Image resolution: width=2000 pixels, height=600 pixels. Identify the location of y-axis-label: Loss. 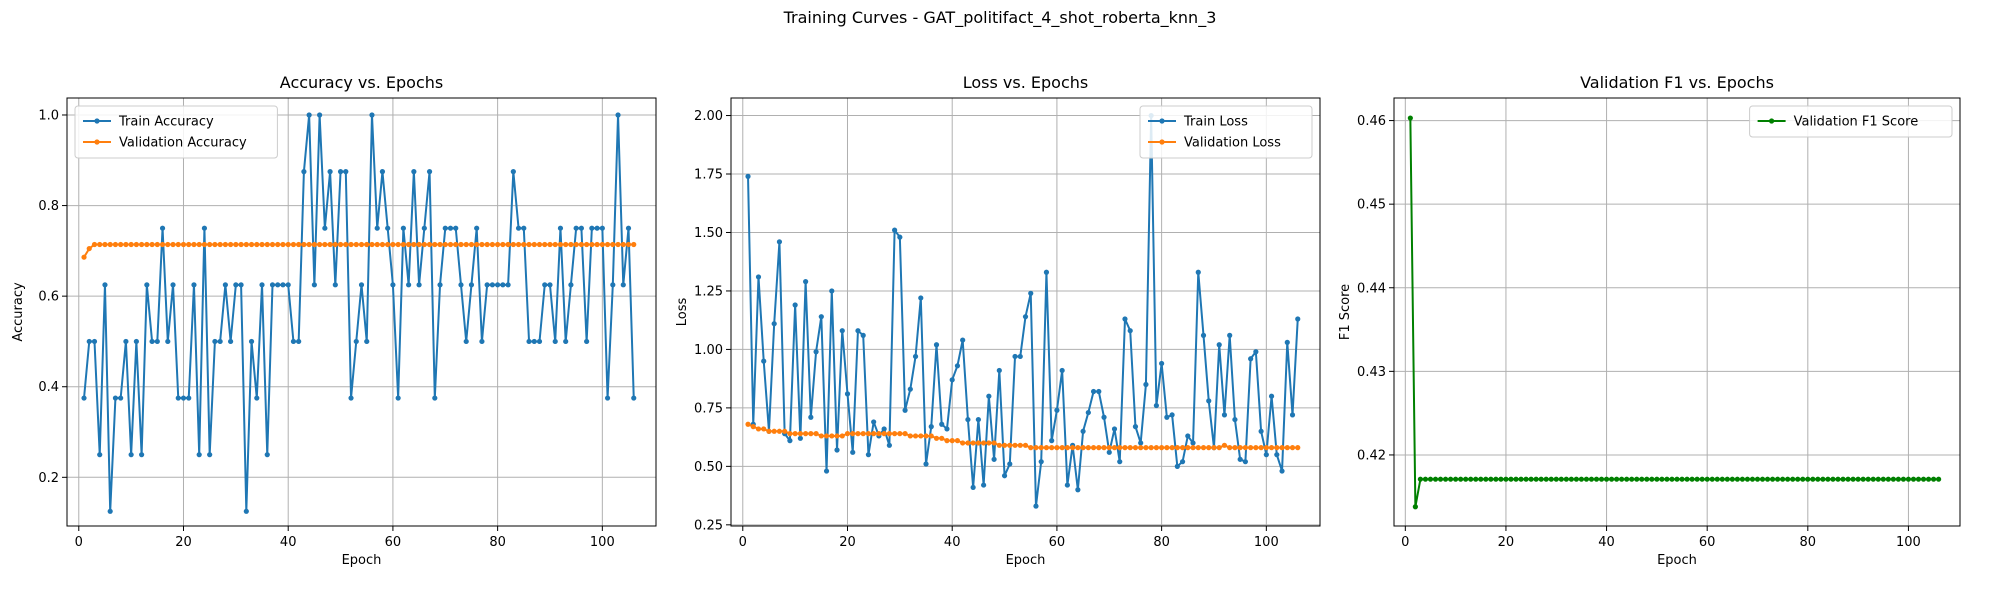
(682, 312).